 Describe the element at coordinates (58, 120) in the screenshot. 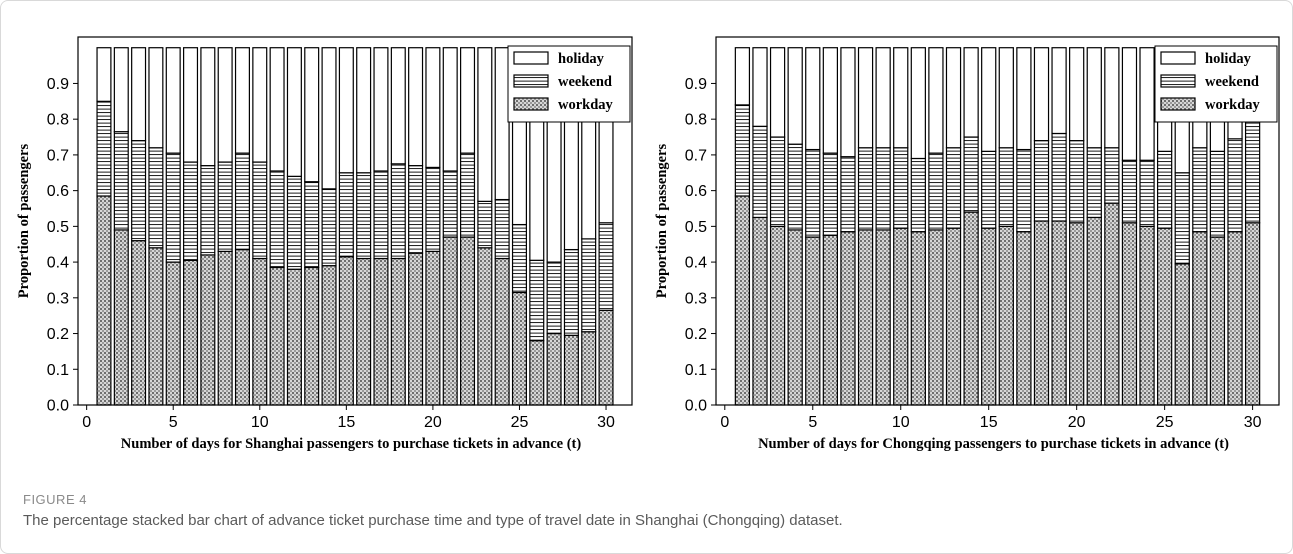

I see `y-tick-label: 0.8` at that location.